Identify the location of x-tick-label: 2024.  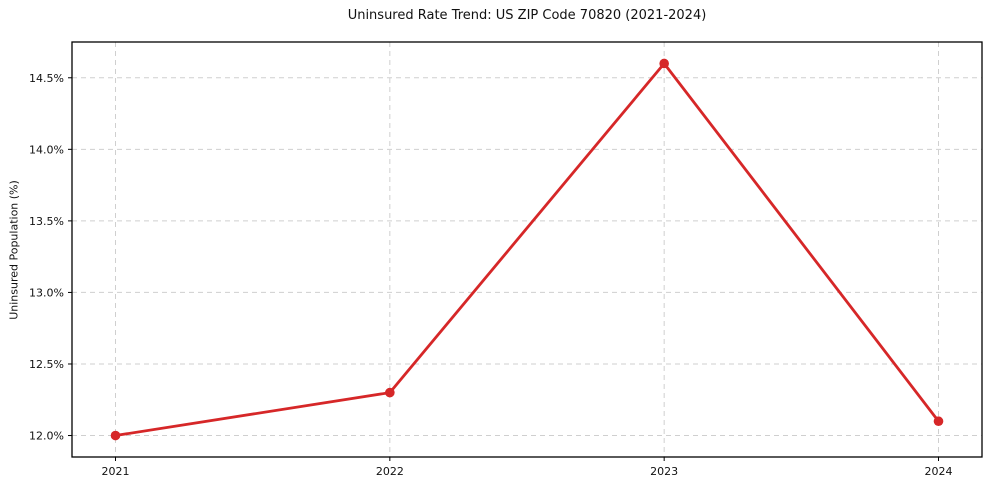
(939, 471).